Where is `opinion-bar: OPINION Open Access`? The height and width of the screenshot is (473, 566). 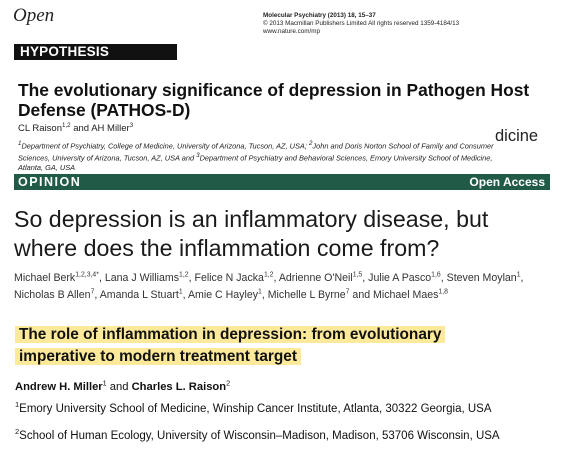 opinion-bar: OPINION Open Access is located at coordinates (282, 182).